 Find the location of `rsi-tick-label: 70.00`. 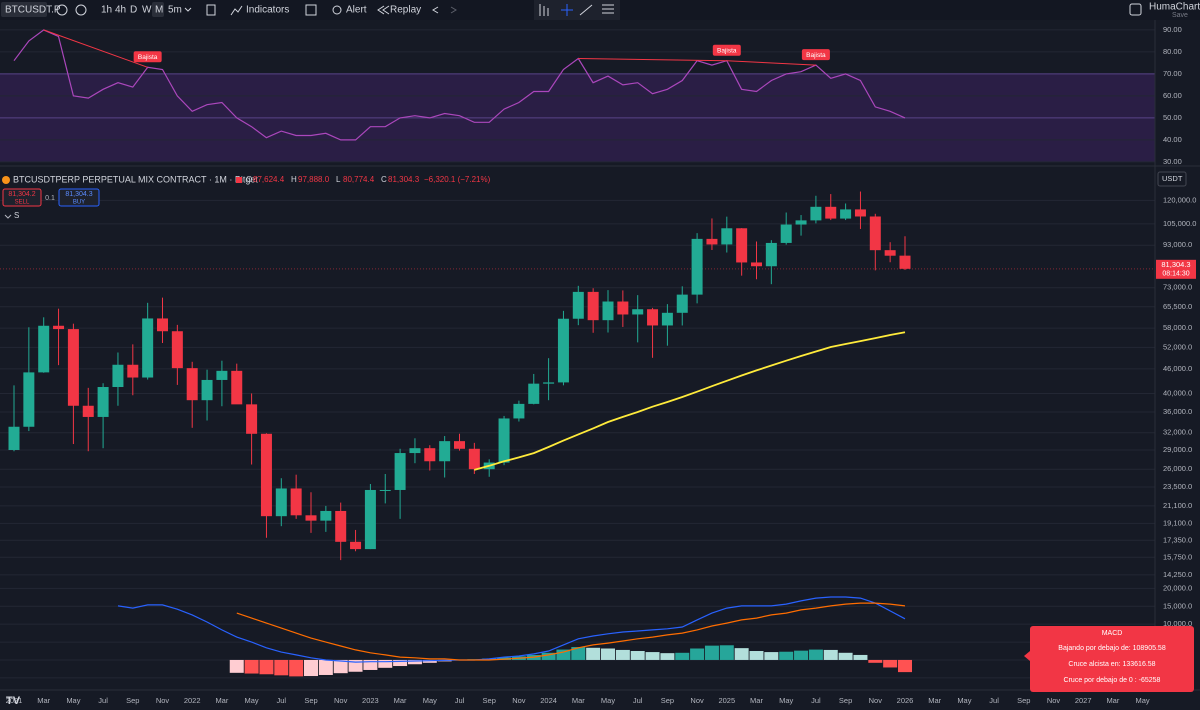

rsi-tick-label: 70.00 is located at coordinates (1172, 73).